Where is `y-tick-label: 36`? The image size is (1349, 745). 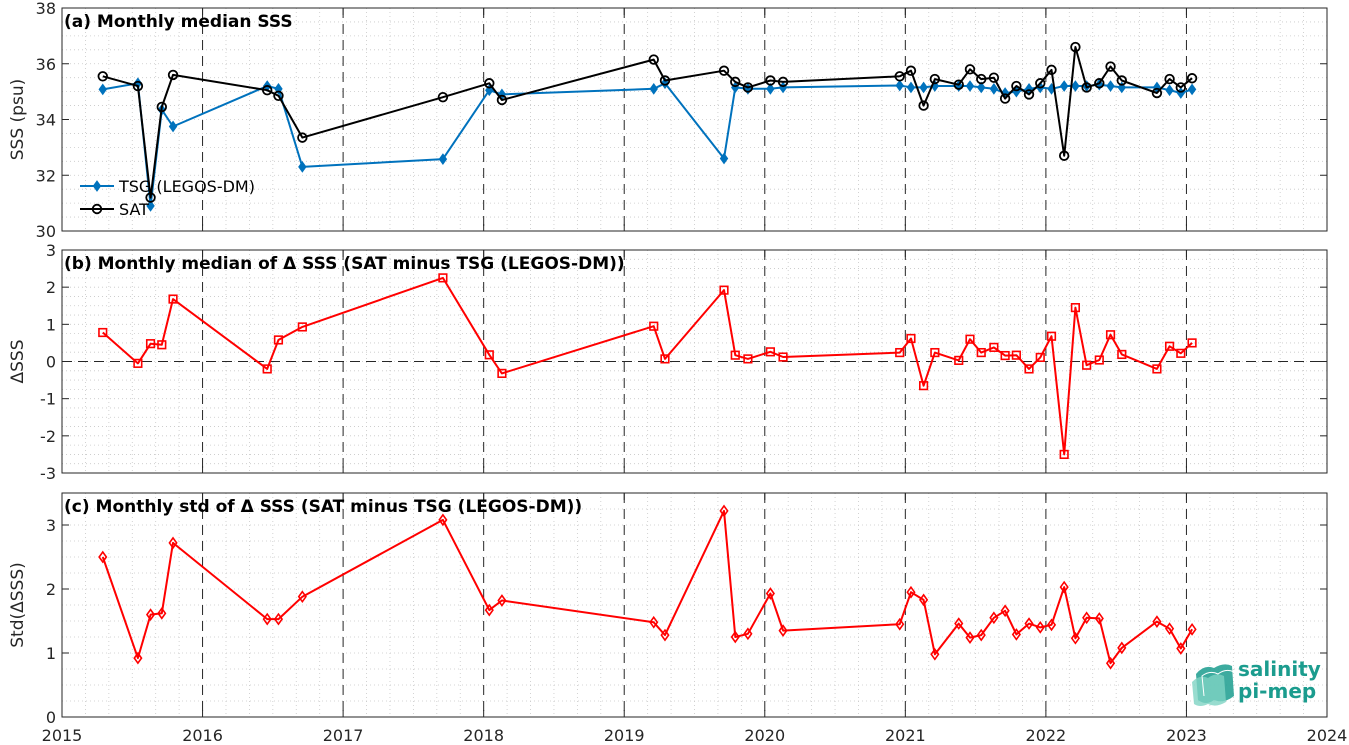
y-tick-label: 36 is located at coordinates (46, 64).